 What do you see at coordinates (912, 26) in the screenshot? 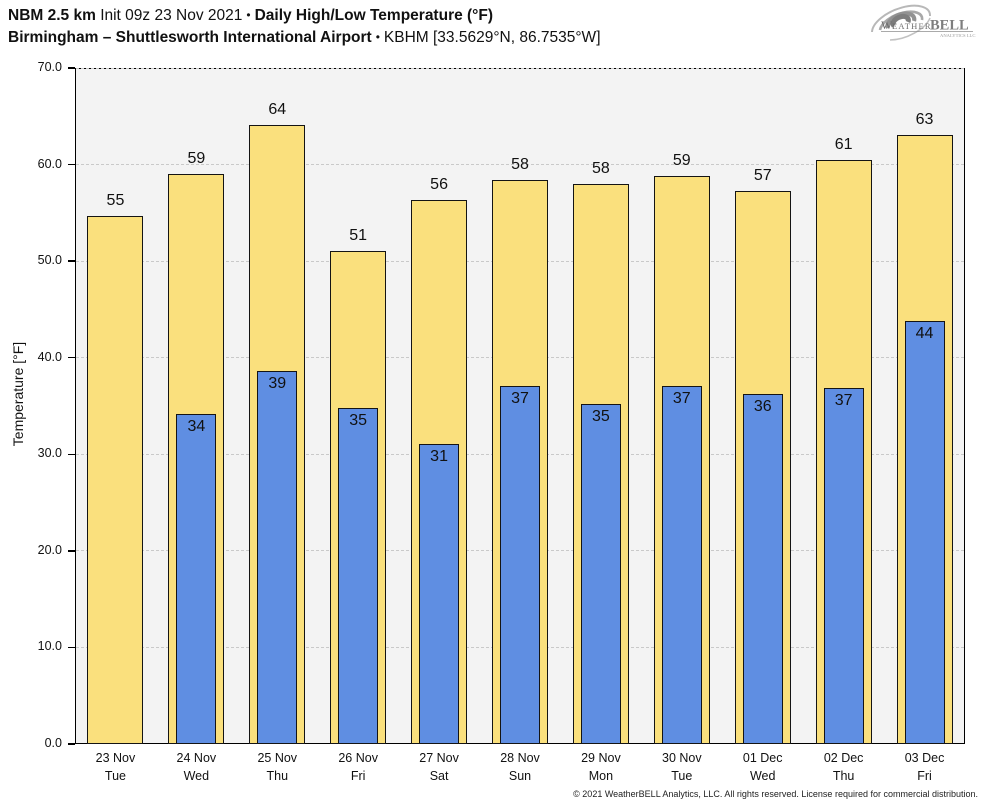
I see `logo-weather-text: EATHER` at bounding box center [912, 26].